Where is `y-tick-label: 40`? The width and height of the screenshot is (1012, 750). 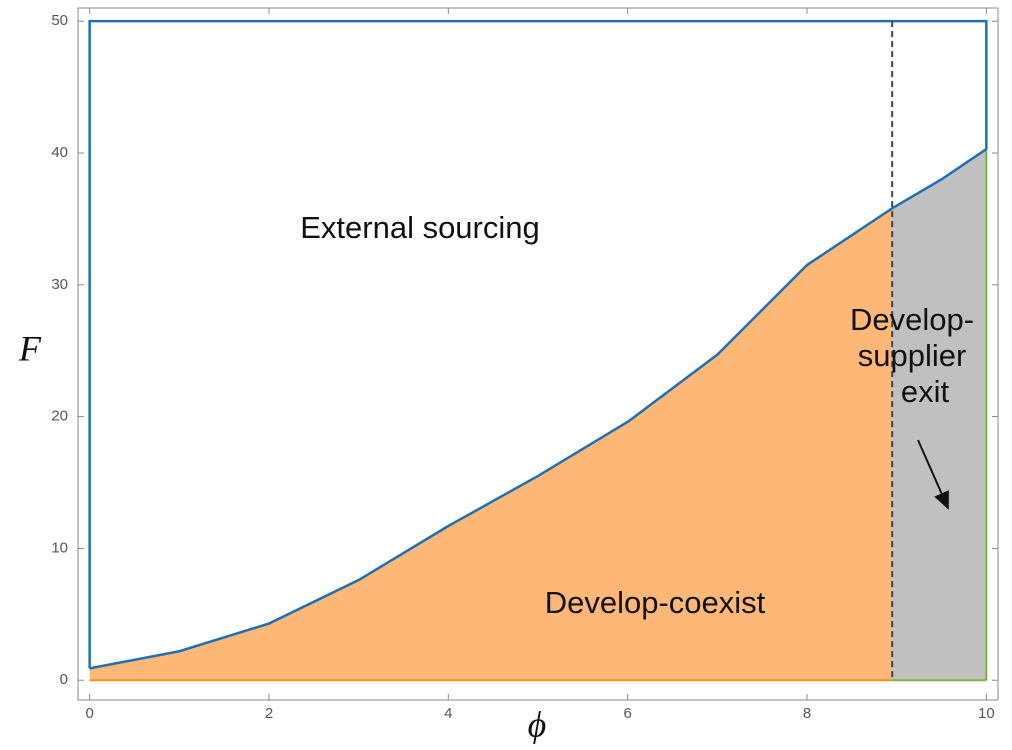 y-tick-label: 40 is located at coordinates (59, 152).